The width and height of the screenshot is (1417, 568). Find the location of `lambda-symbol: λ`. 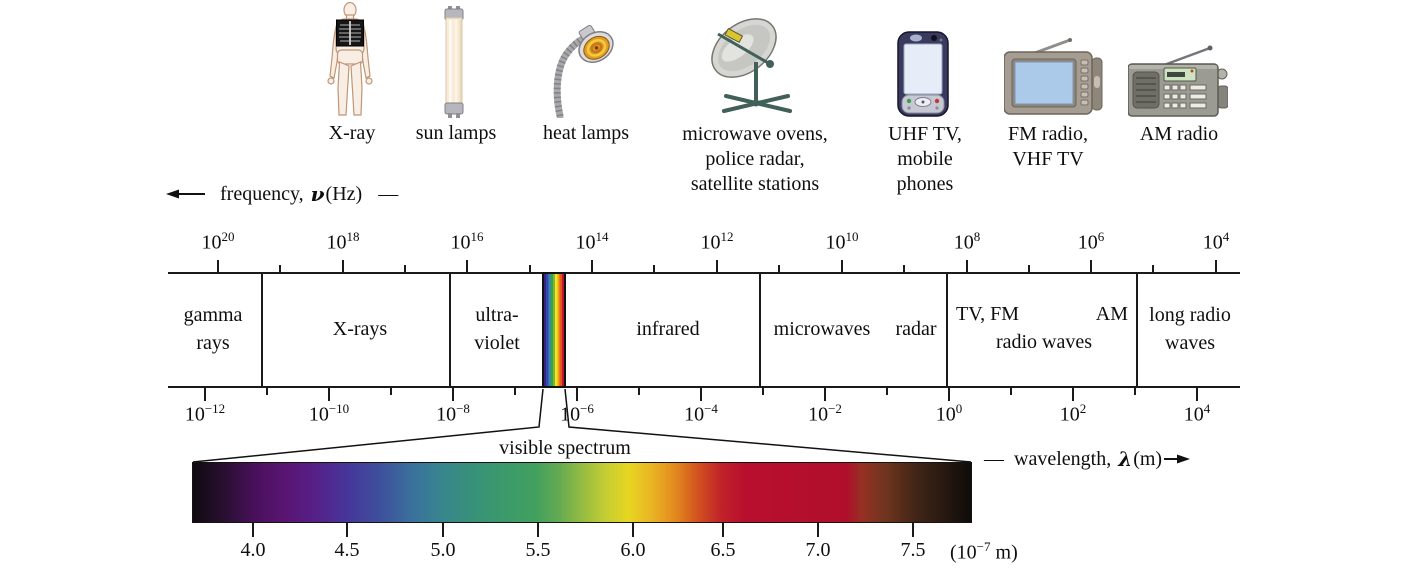

lambda-symbol: λ is located at coordinates (1125, 459).